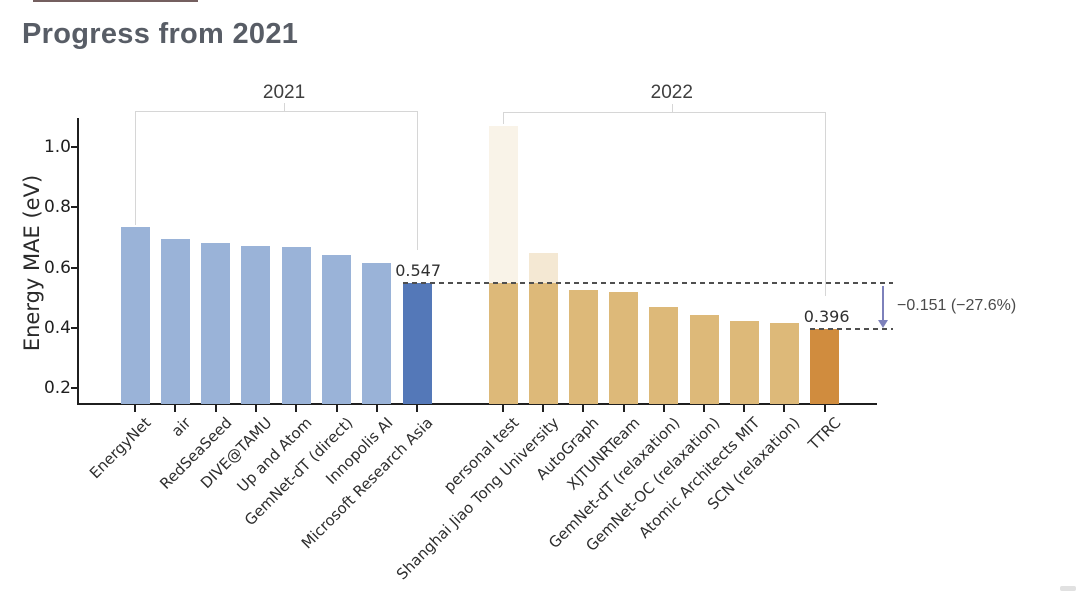 This screenshot has width=1080, height=593. Describe the element at coordinates (543, 343) in the screenshot. I see `bar-shanghai-jiao-tong-university` at that location.